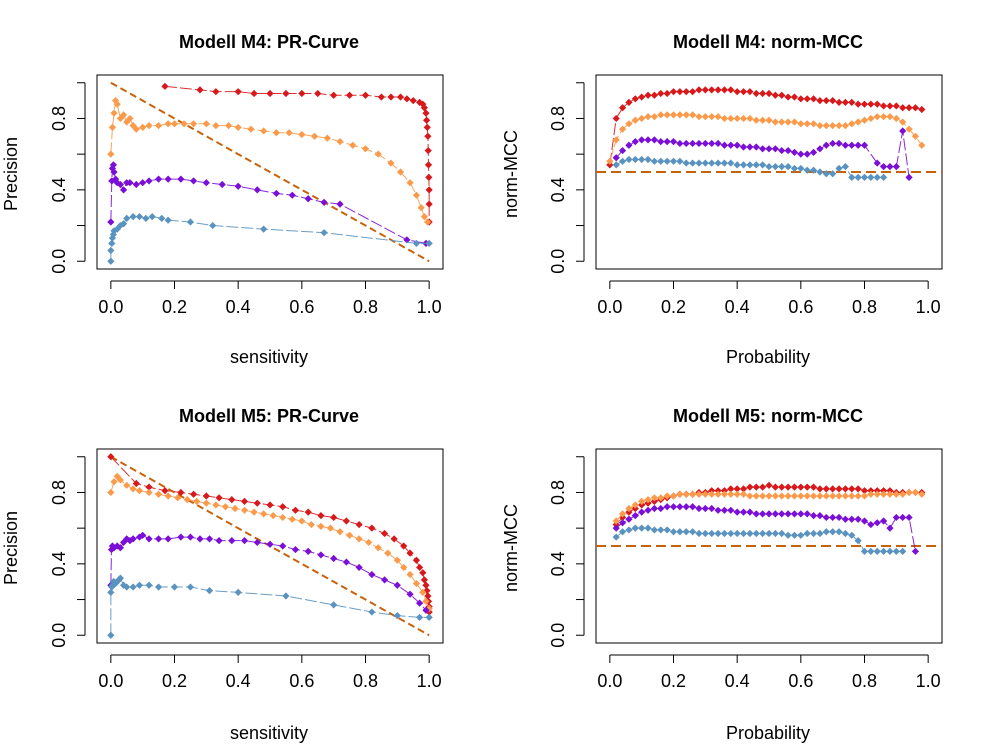  What do you see at coordinates (365, 307) in the screenshot?
I see `x-tick-label: 0.8` at bounding box center [365, 307].